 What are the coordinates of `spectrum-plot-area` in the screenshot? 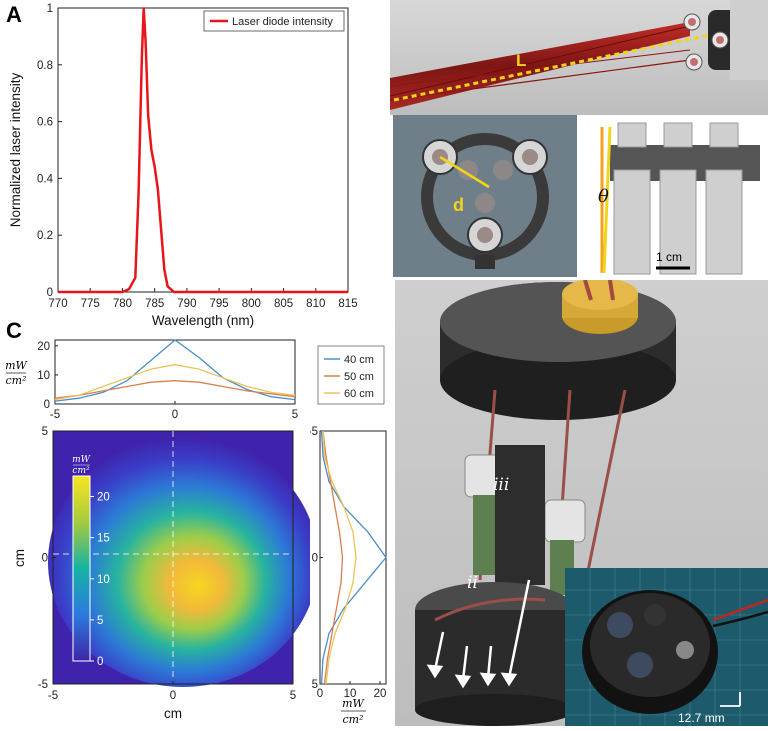 It's located at (203, 150).